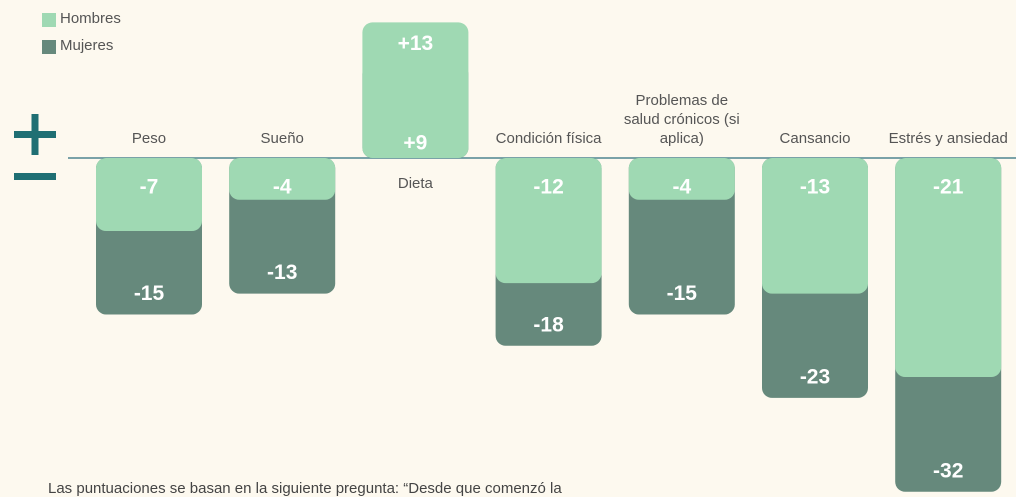  Describe the element at coordinates (35, 134) in the screenshot. I see `plus-sign` at that location.